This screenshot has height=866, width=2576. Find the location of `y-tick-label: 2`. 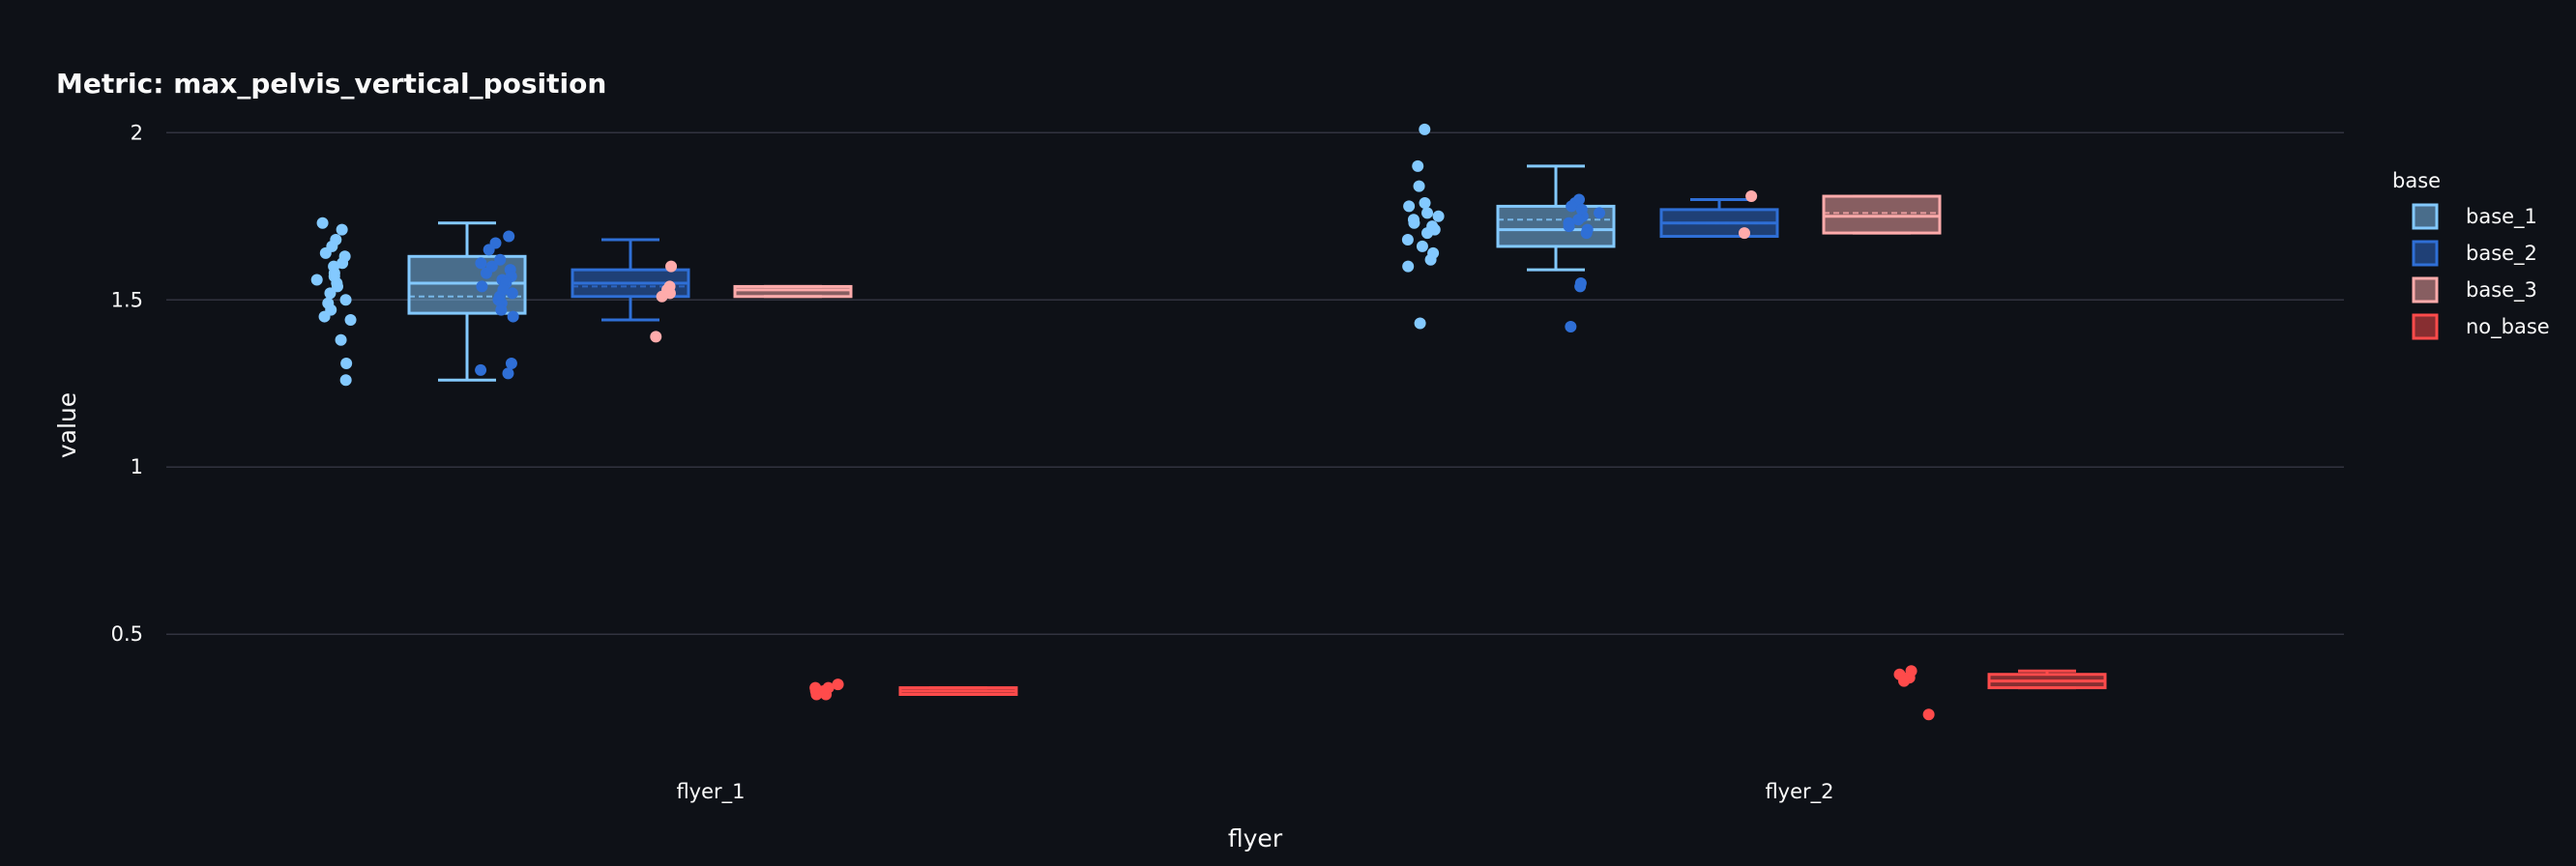

y-tick-label: 2 is located at coordinates (137, 132).